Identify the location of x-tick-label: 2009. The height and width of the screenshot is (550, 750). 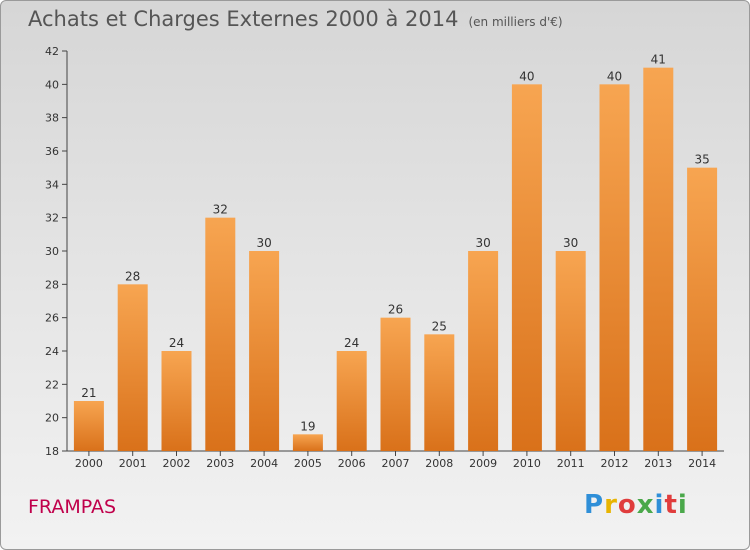
(483, 463).